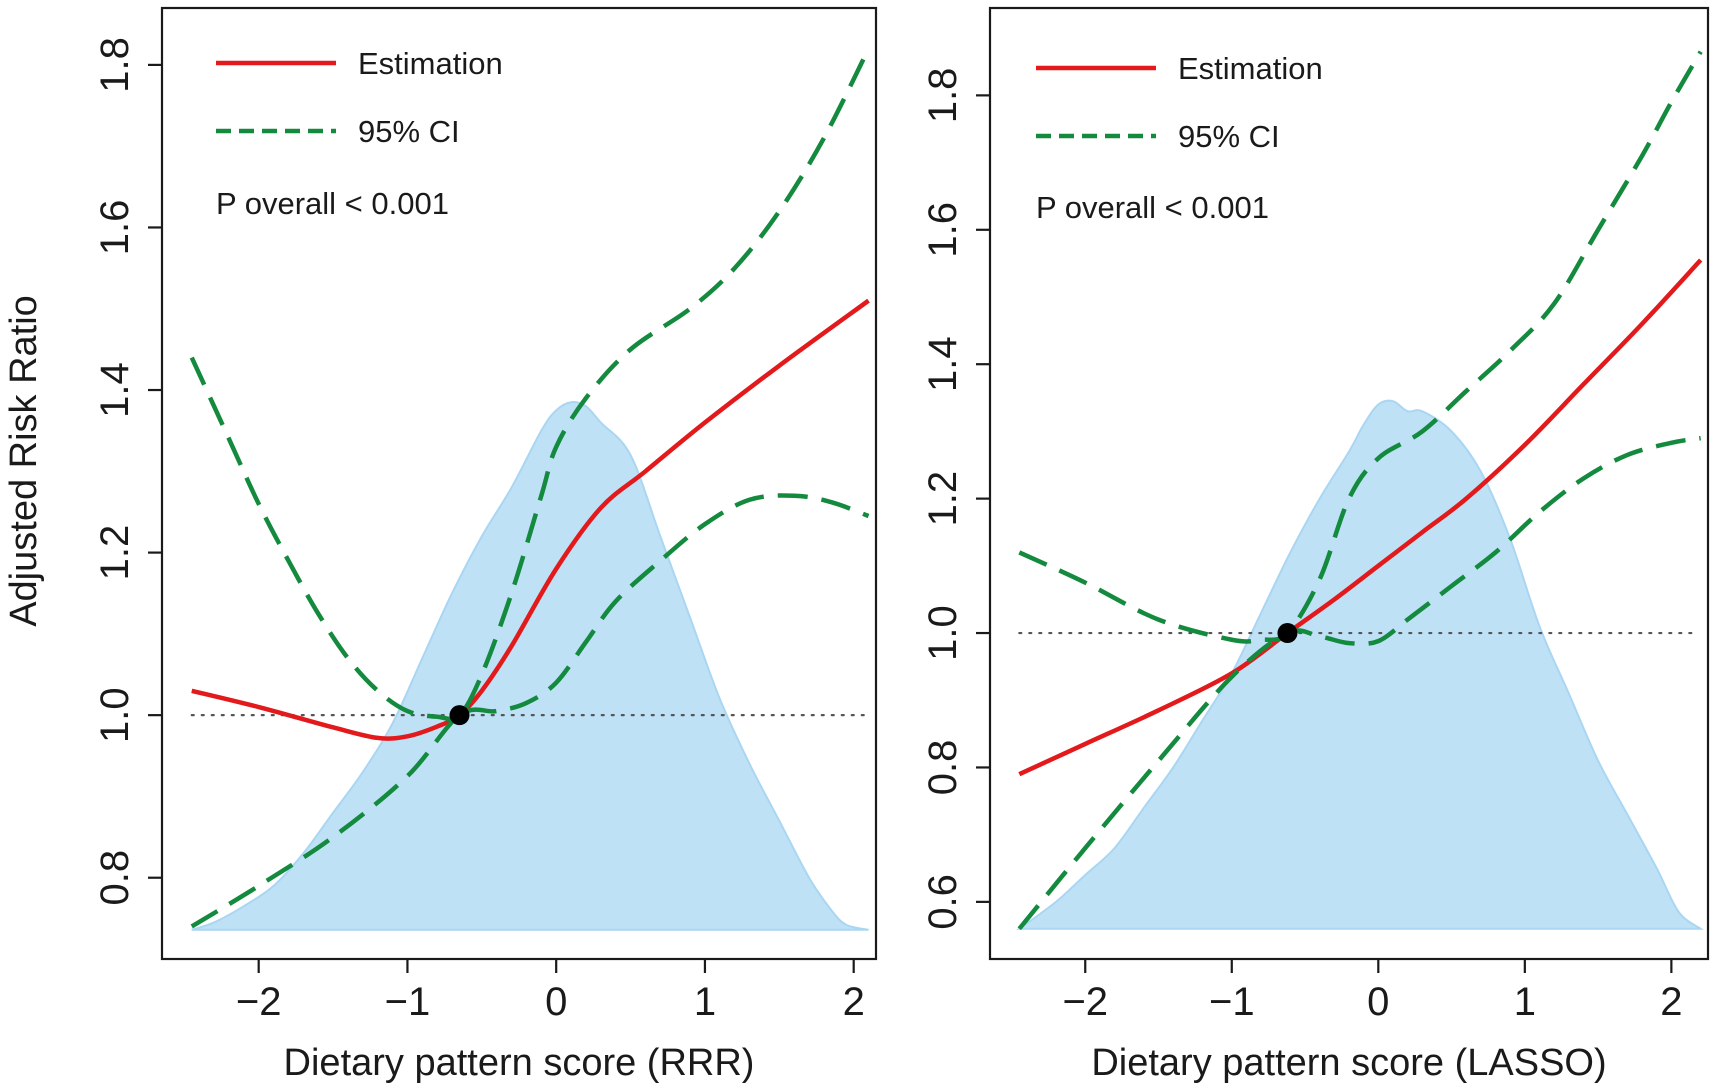  Describe the element at coordinates (519, 1063) in the screenshot. I see `x-axis-title: Dietary pattern score (RRR)` at that location.